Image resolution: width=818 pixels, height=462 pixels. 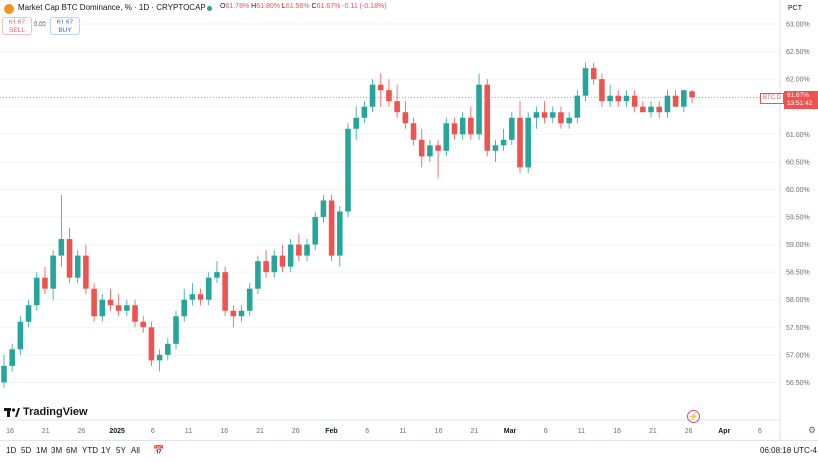 What do you see at coordinates (11, 450) in the screenshot?
I see `timeframe-1d: 1D` at bounding box center [11, 450].